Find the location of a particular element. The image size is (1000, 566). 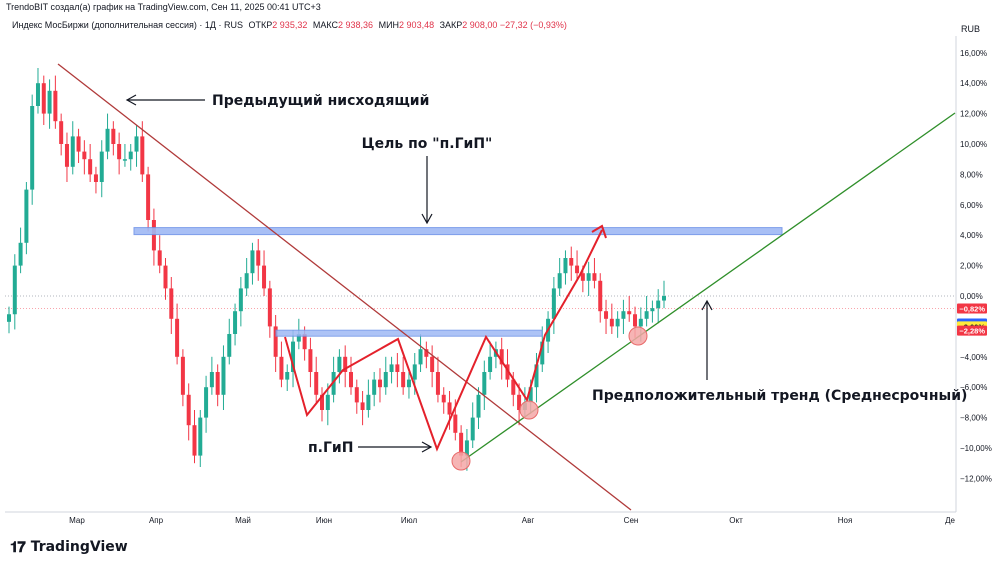

target-arrowhead is located at coordinates (427, 219).